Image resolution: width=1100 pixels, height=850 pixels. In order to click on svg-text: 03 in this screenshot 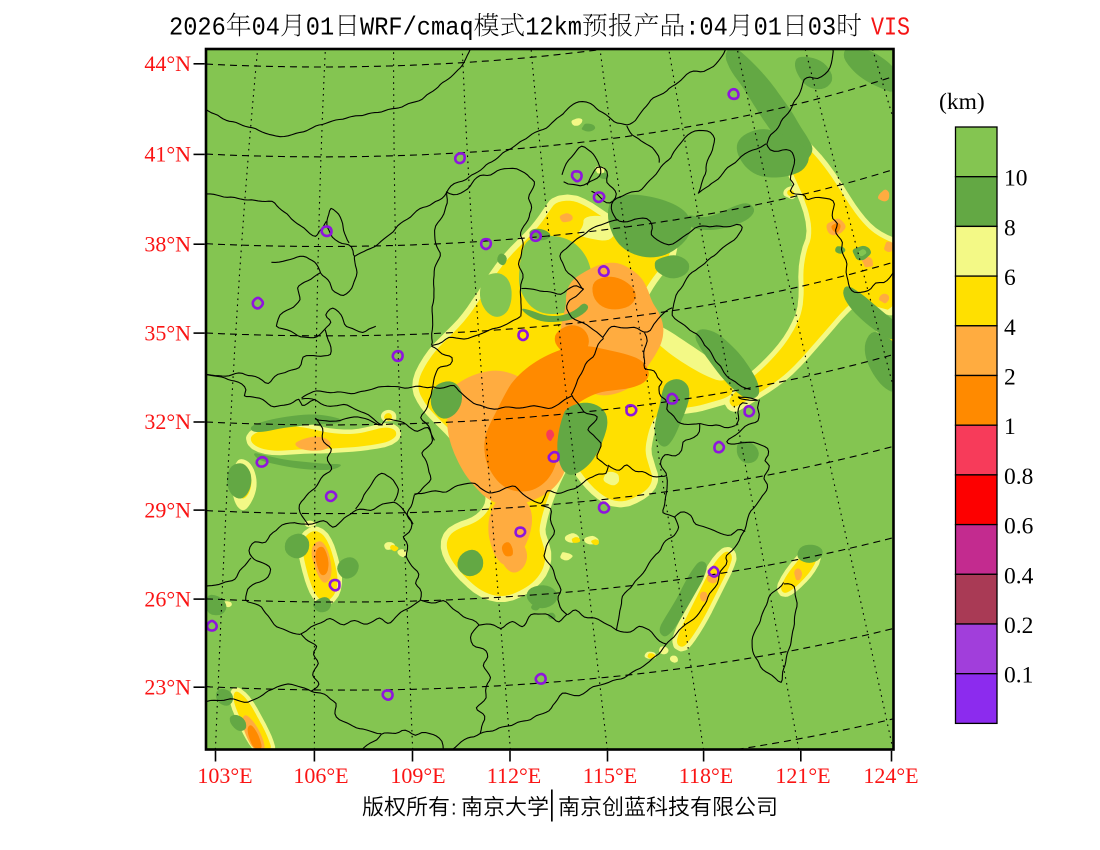, I will do `click(822, 28)`.